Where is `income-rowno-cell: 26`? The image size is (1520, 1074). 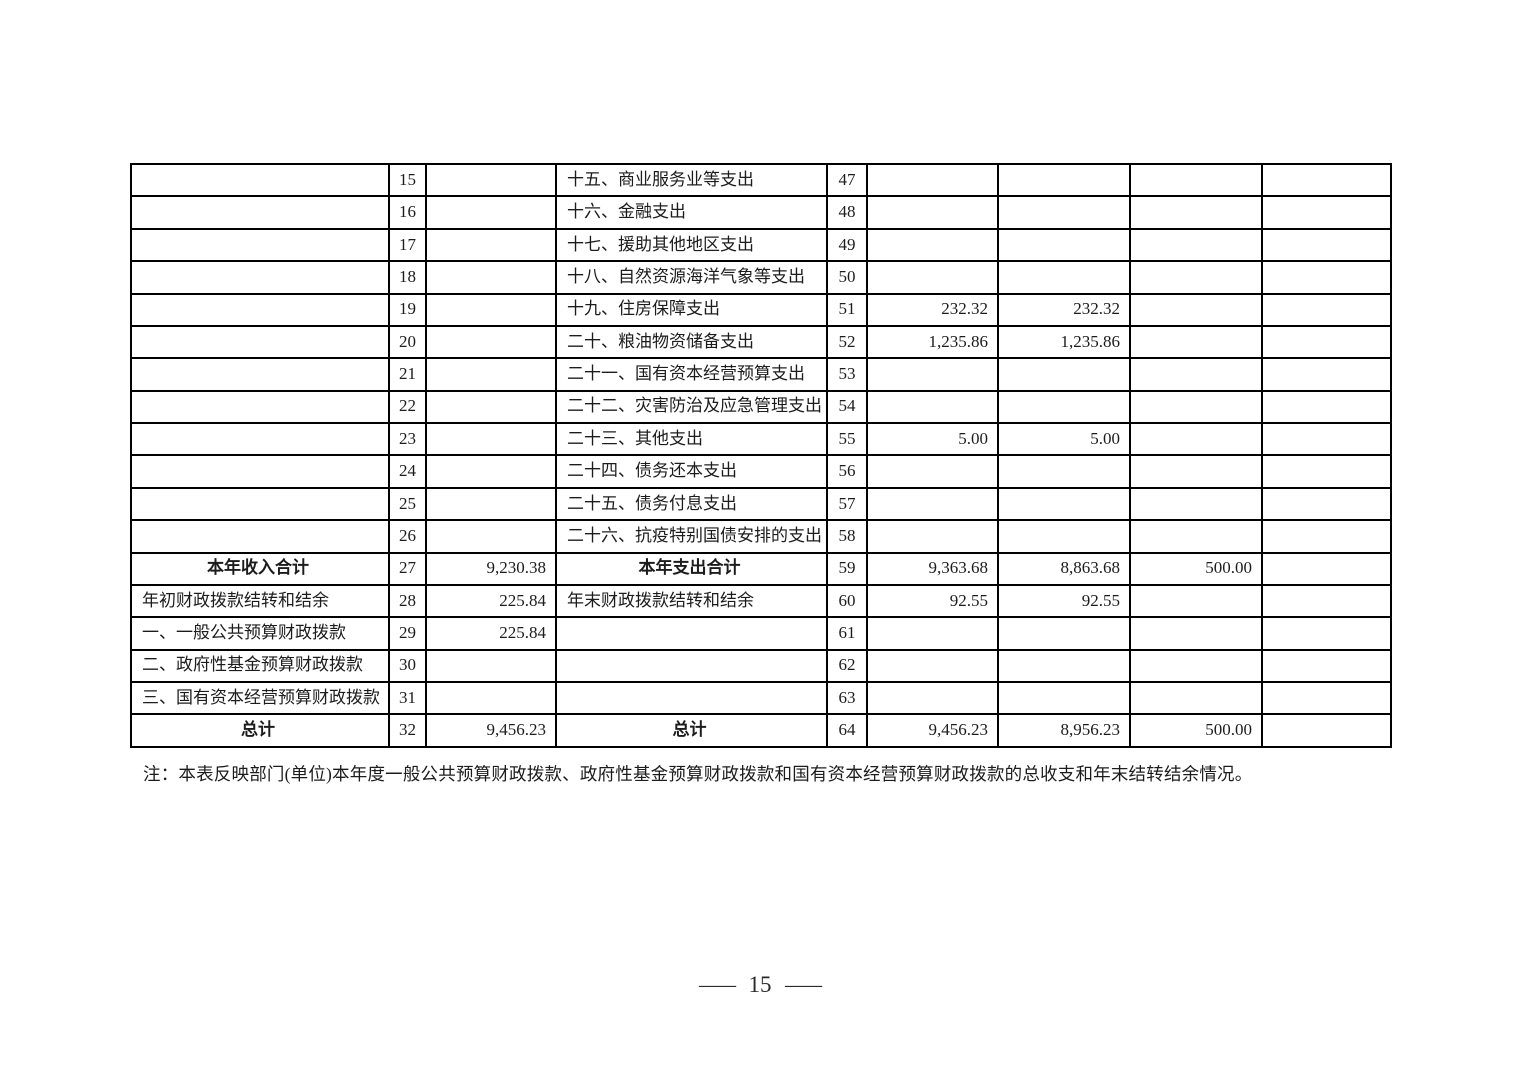
income-rowno-cell: 26 is located at coordinates (407, 536).